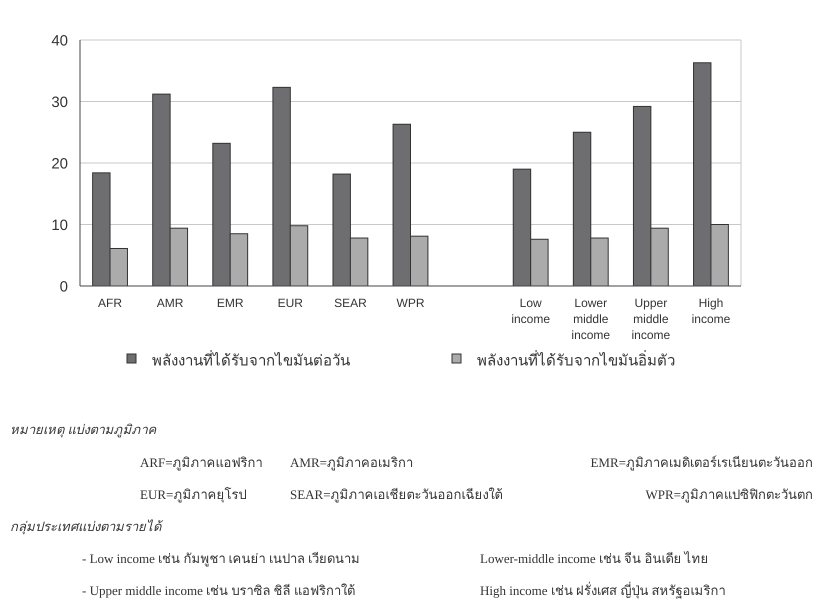  I want to click on x-tick-label: EUR, so click(291, 303).